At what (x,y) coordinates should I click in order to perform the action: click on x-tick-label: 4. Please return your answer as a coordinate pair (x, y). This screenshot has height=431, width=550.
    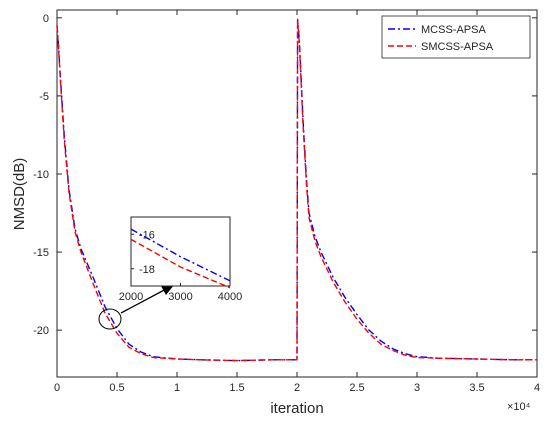
    Looking at the image, I should click on (537, 388).